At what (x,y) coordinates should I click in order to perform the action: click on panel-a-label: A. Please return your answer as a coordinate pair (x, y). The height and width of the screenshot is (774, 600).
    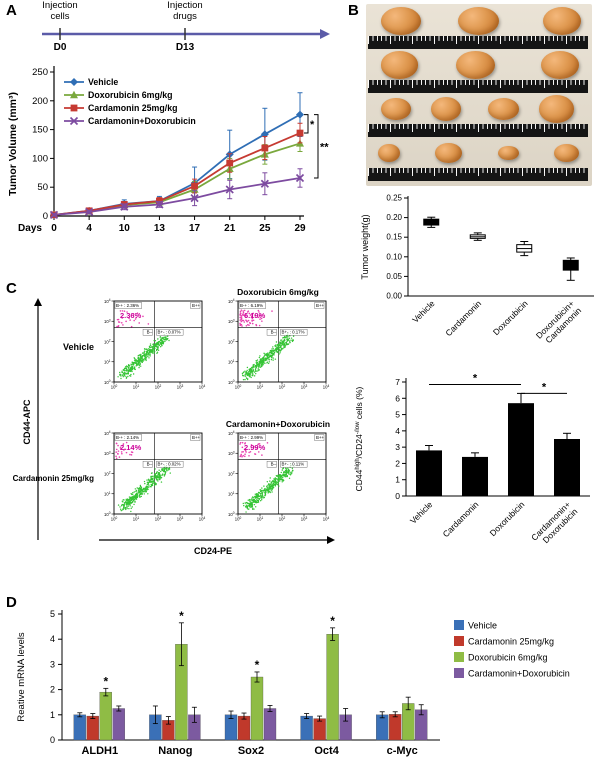
    Looking at the image, I should click on (11, 10).